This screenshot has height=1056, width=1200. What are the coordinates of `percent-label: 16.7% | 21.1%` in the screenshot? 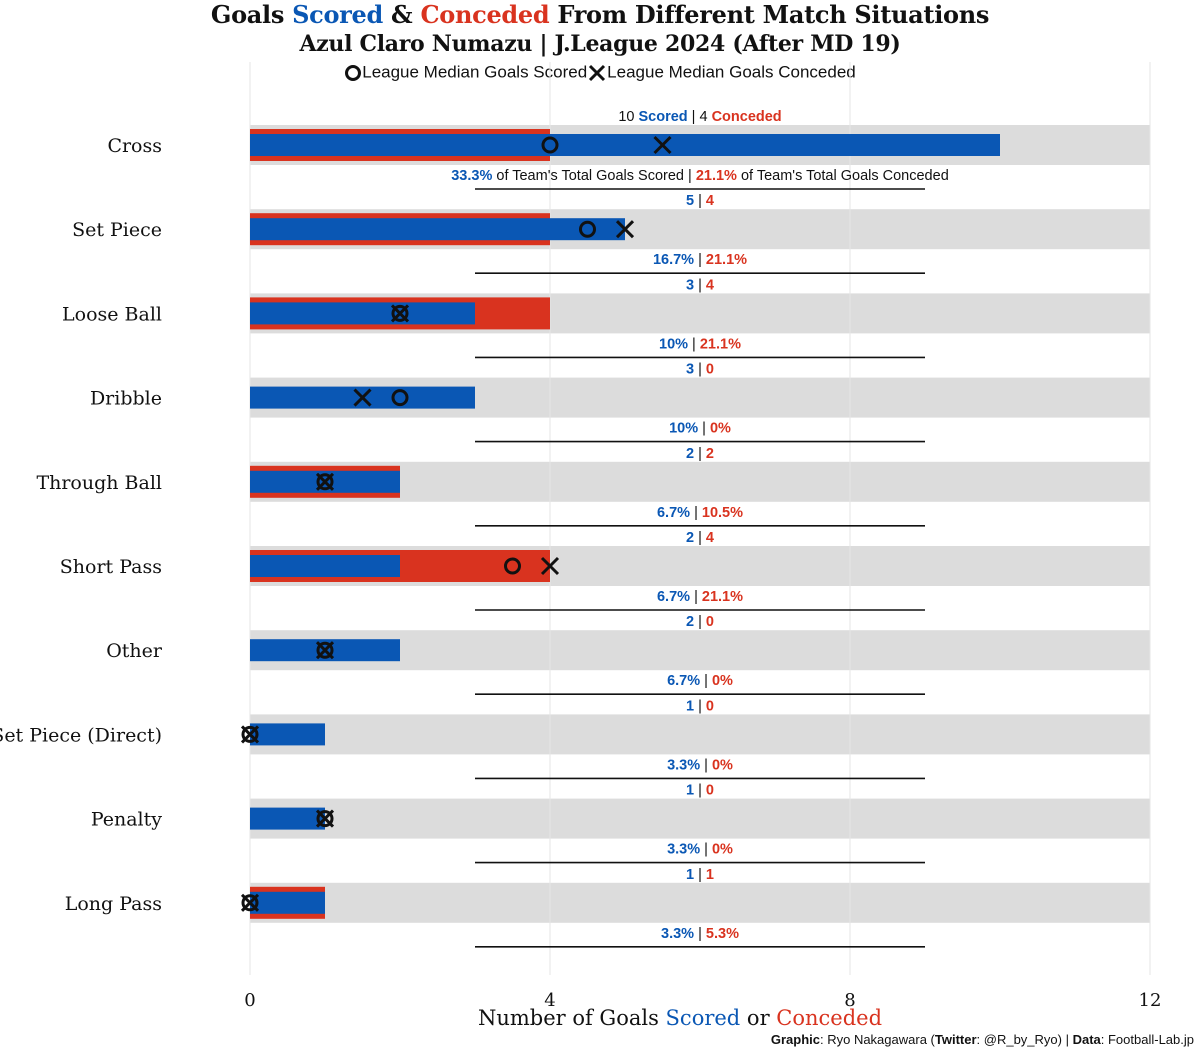 It's located at (700, 260).